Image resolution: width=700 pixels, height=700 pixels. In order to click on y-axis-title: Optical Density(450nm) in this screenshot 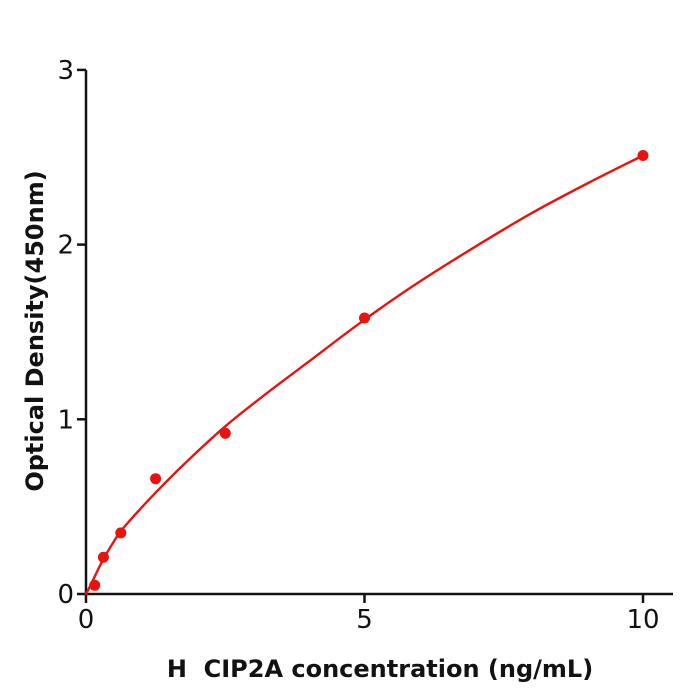, I will do `click(35, 330)`.